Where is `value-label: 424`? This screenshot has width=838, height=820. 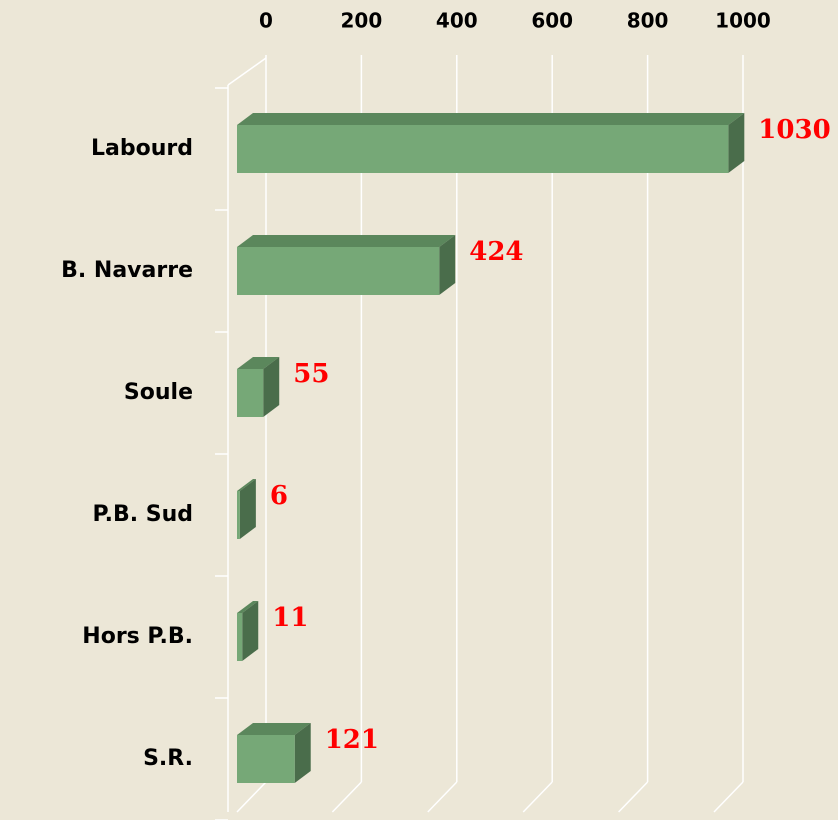
value-label: 424 is located at coordinates (496, 252).